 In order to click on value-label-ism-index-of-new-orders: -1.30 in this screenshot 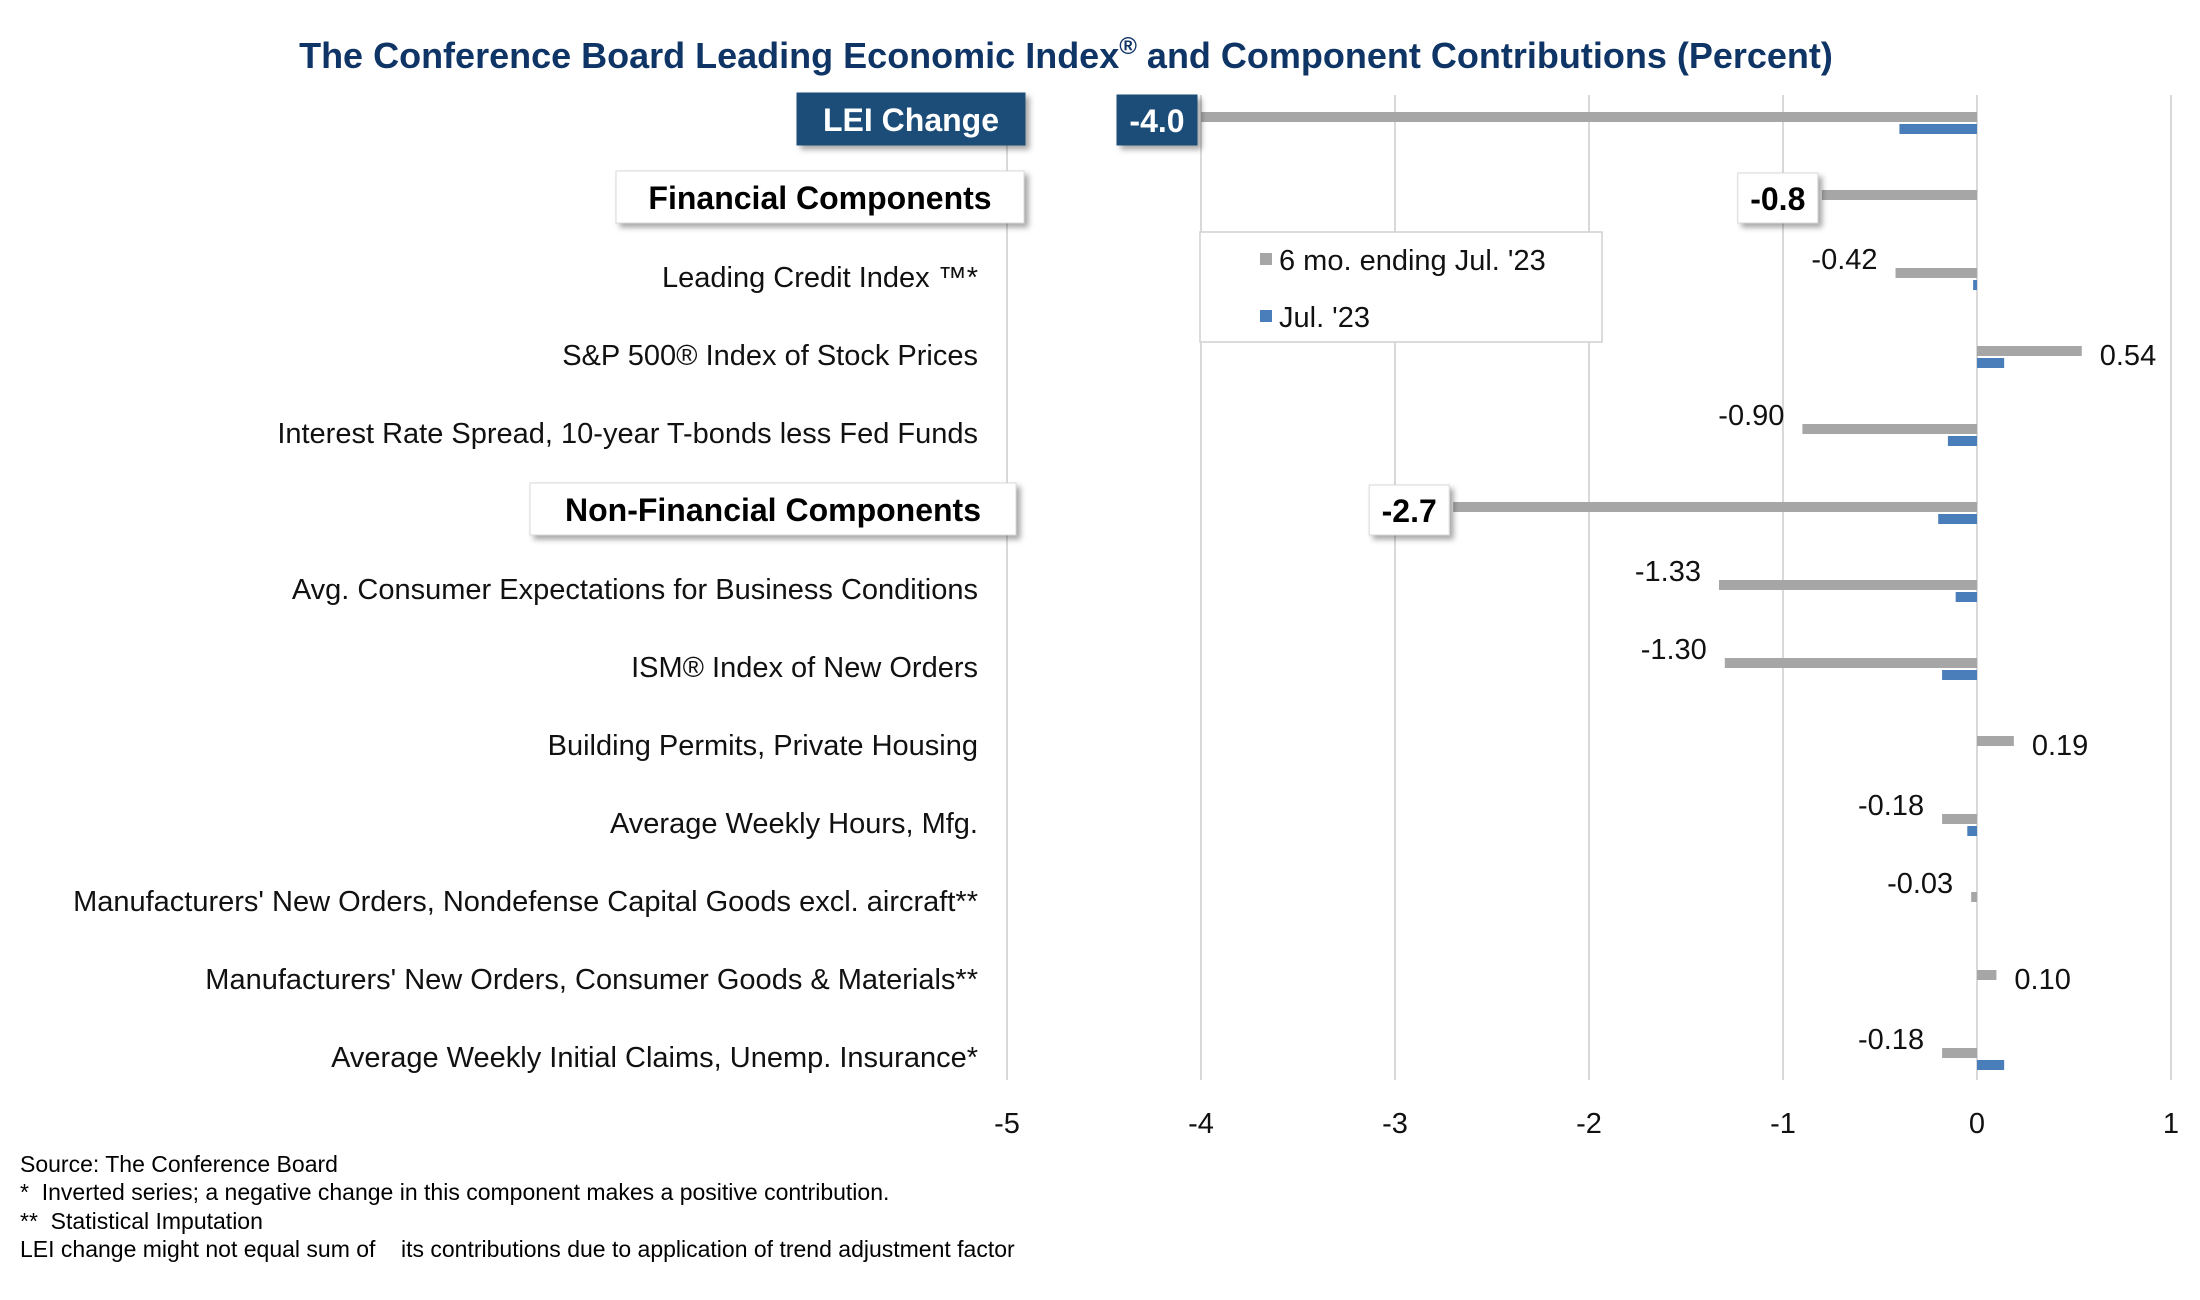, I will do `click(1674, 650)`.